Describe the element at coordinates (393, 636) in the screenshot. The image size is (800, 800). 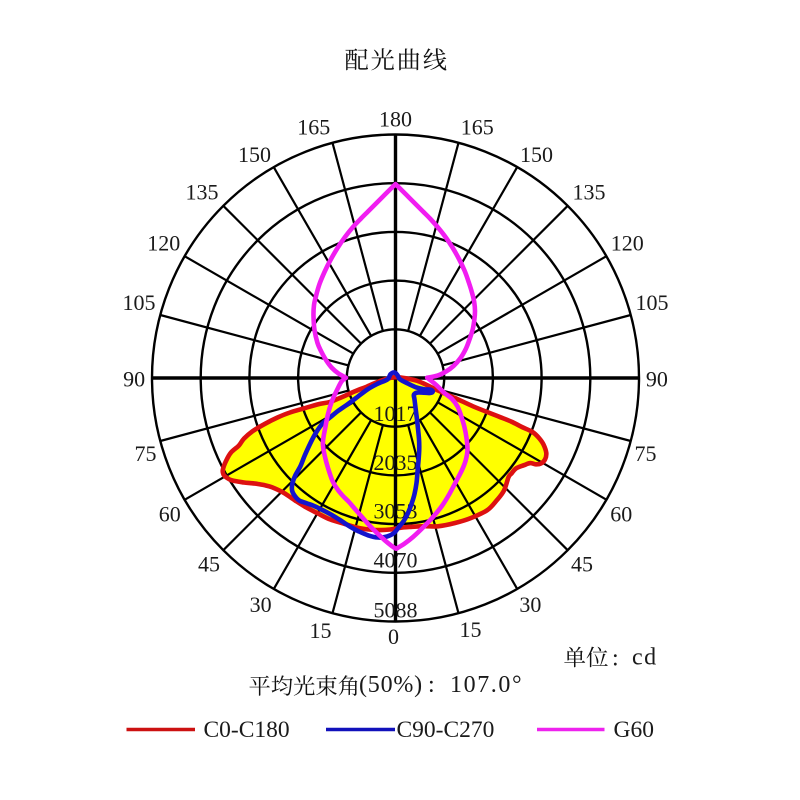
I see `svg-text: 0` at that location.